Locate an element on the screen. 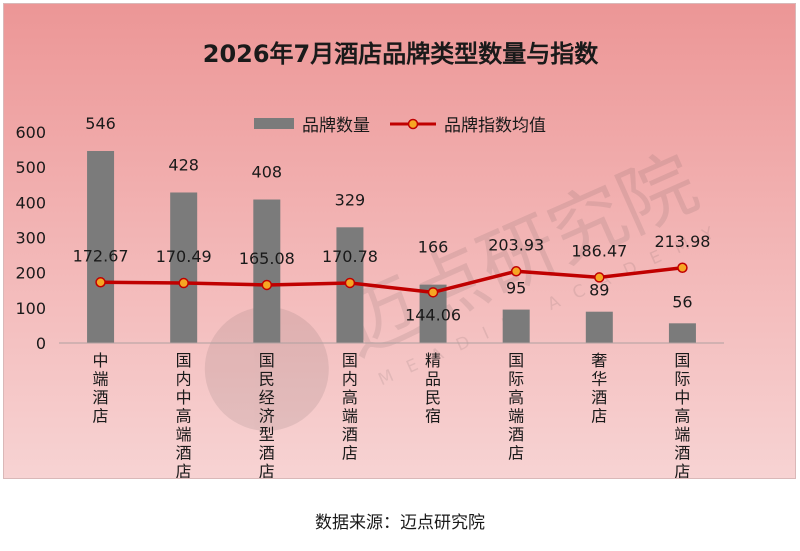 This screenshot has width=800, height=551. bar-data-label: 428 is located at coordinates (183, 164).